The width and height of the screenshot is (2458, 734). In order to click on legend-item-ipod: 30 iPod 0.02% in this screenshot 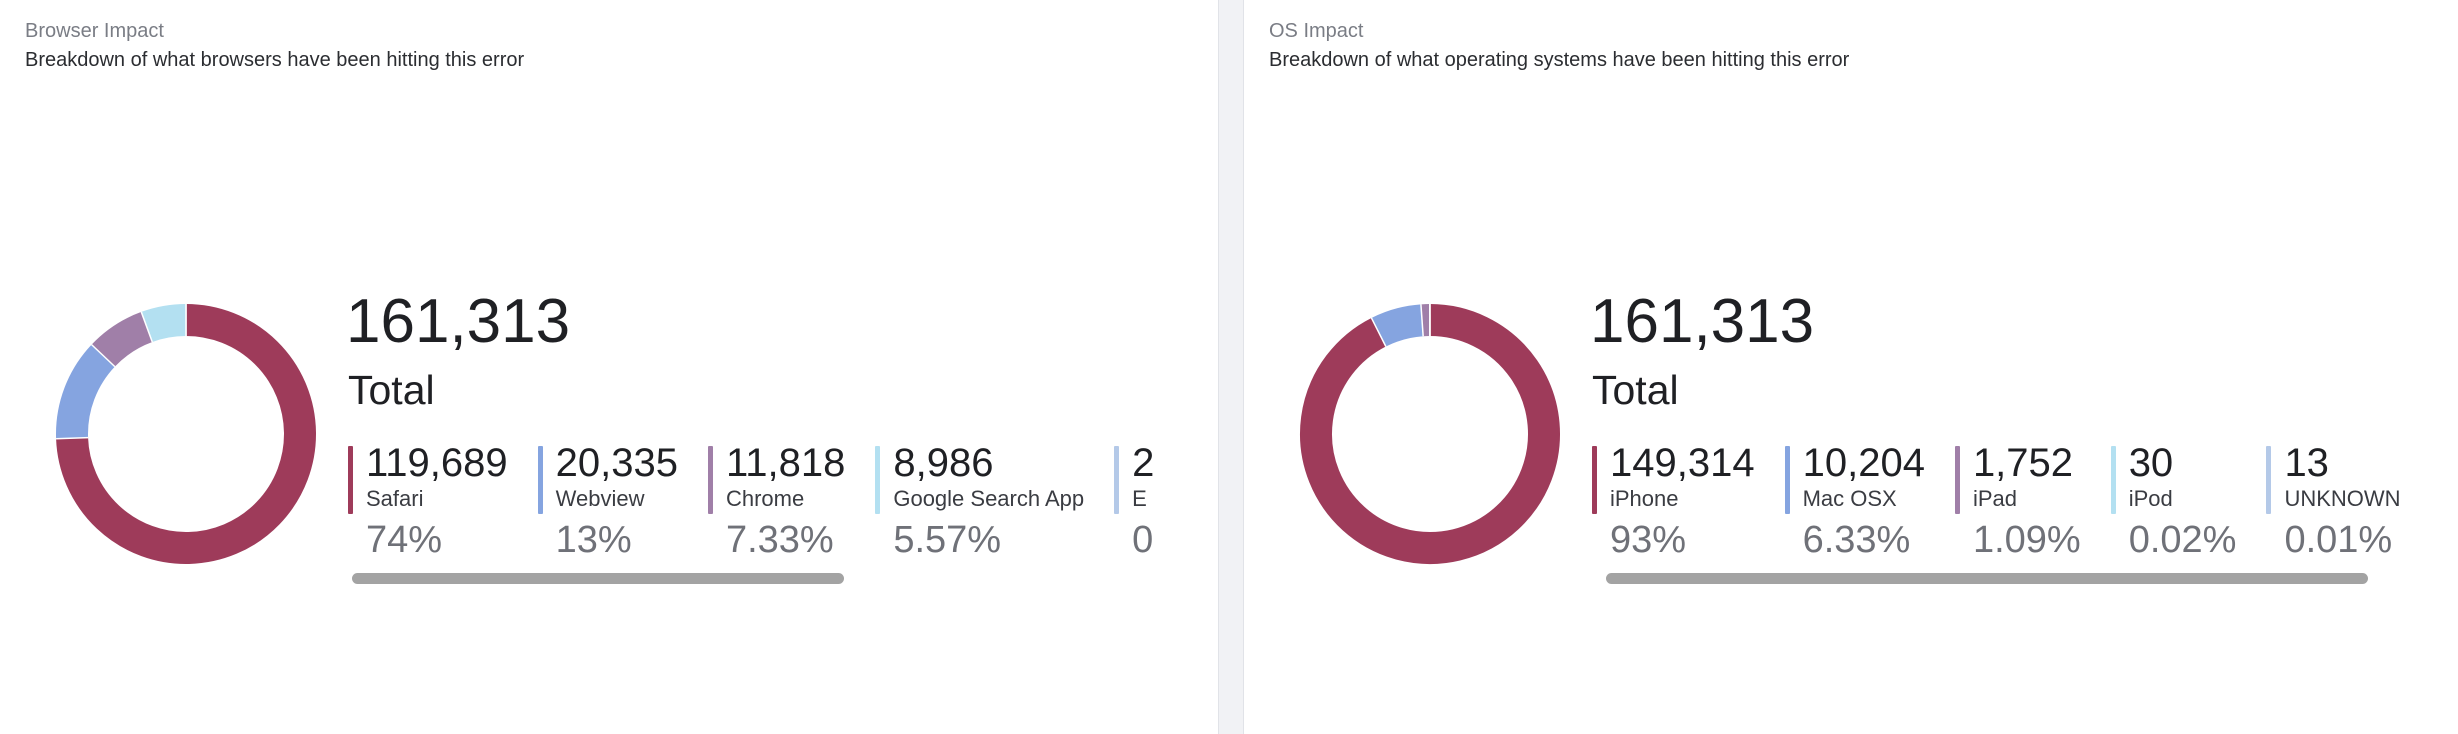, I will do `click(2173, 502)`.